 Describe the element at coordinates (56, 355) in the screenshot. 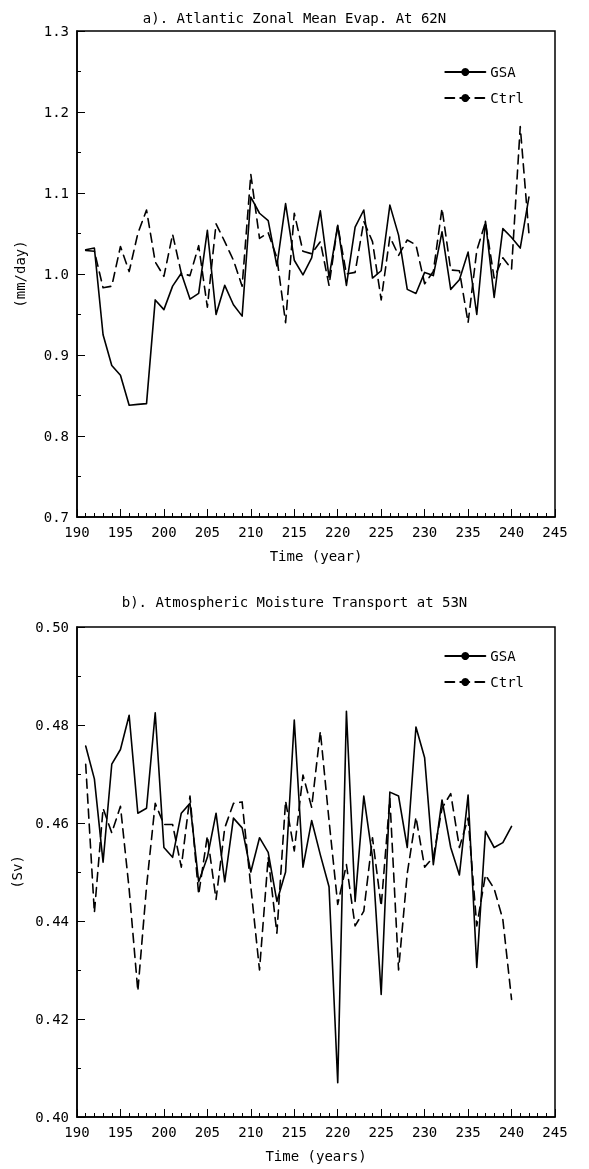

I see `y-tick-label: 0.9` at that location.